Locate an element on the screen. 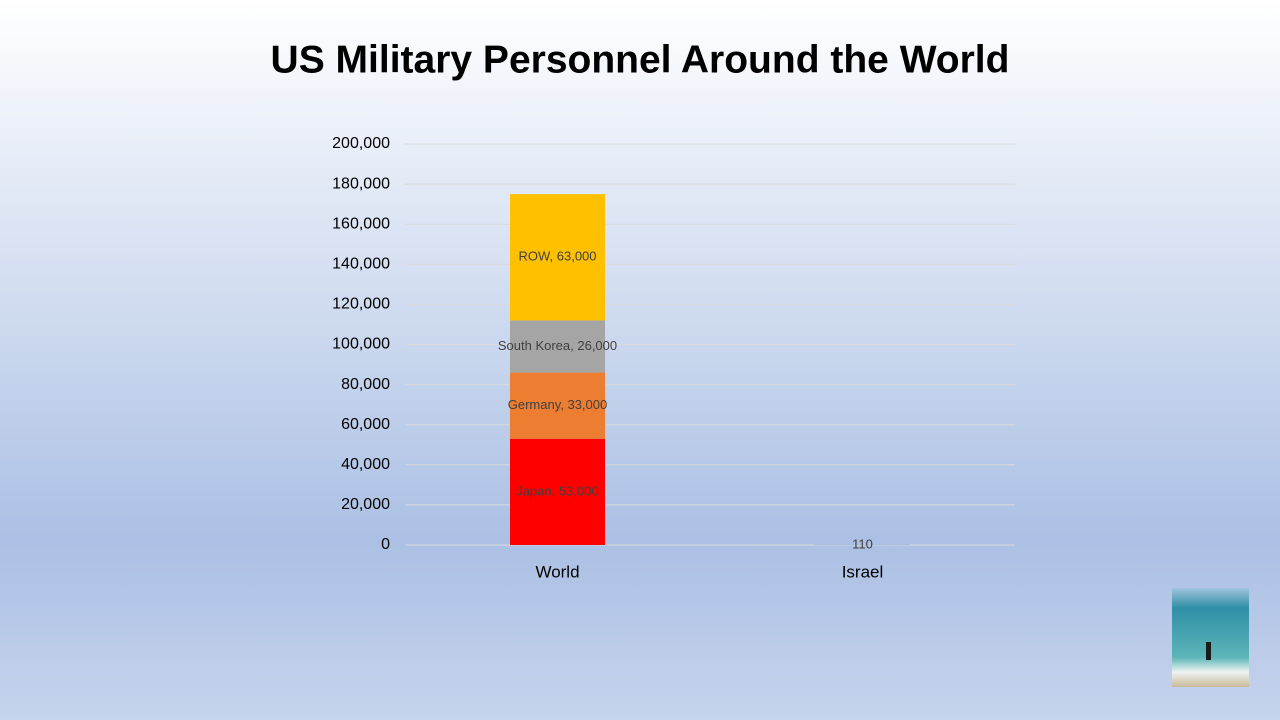 This screenshot has height=720, width=1280. data-label: Japan, 53,000 is located at coordinates (557, 490).